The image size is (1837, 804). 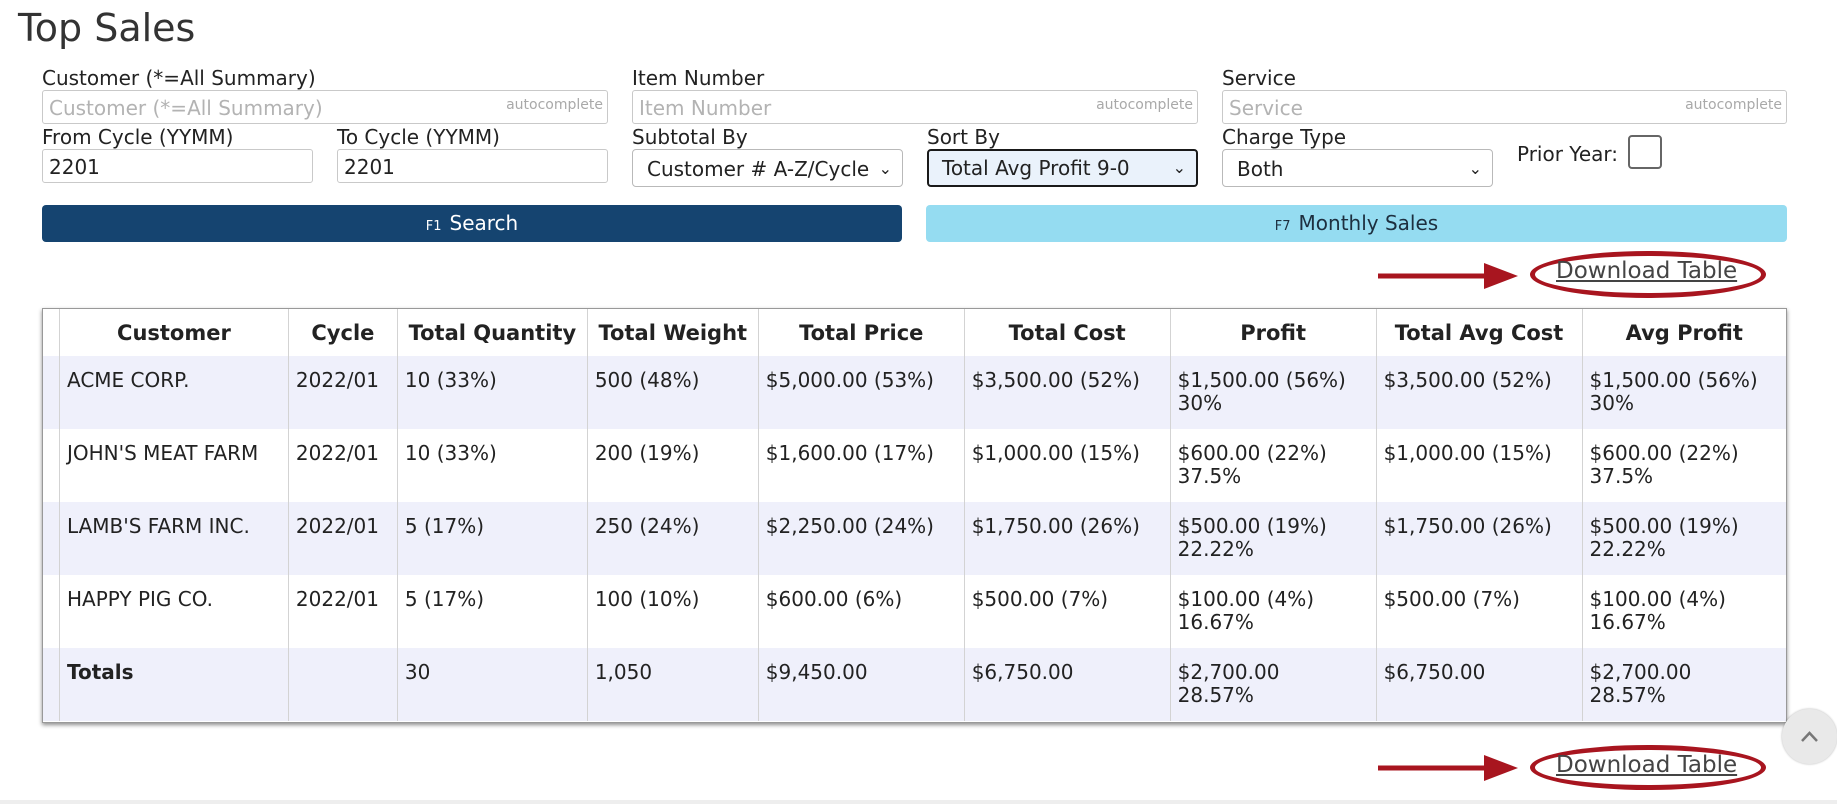 I want to click on cell-weight: 500 (48%), so click(x=672, y=392).